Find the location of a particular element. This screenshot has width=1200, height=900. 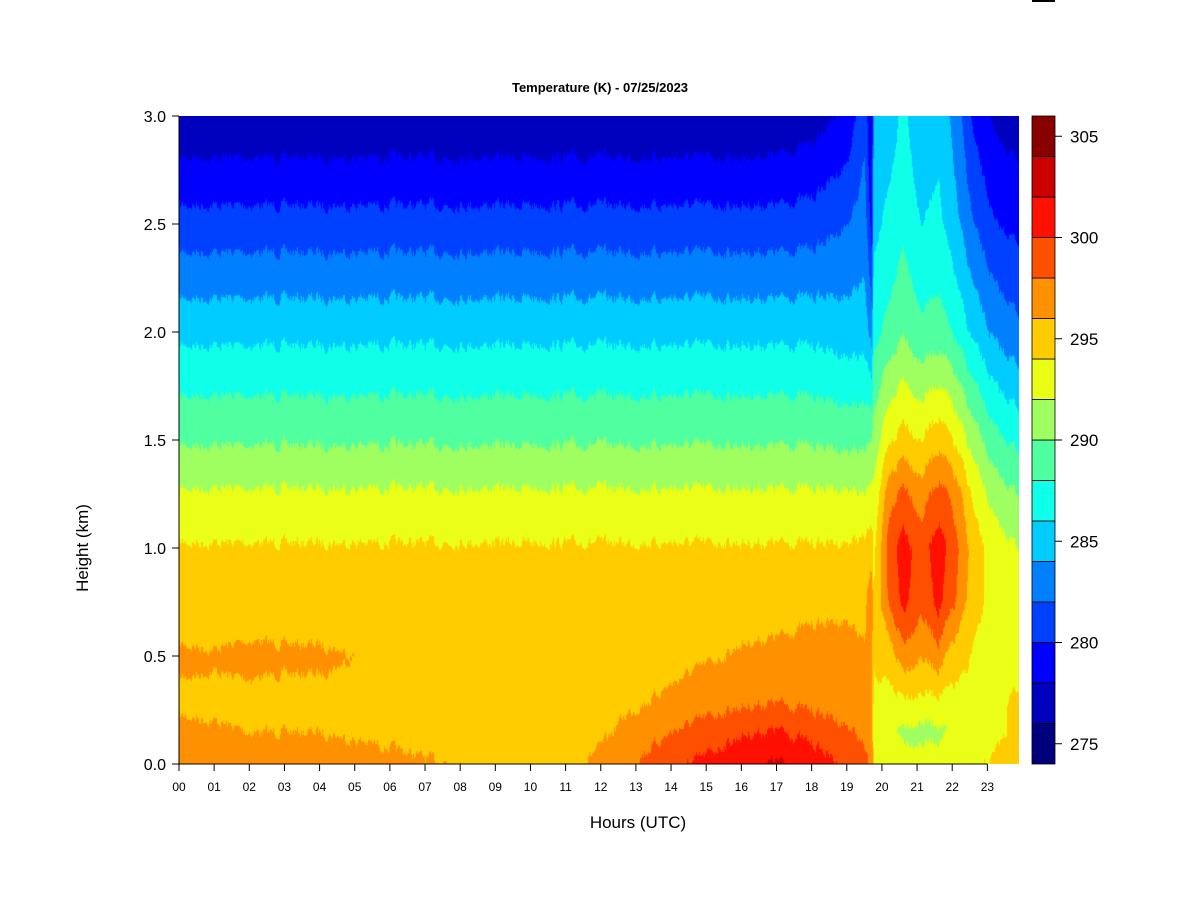

corner-mark is located at coordinates (1043, 1).